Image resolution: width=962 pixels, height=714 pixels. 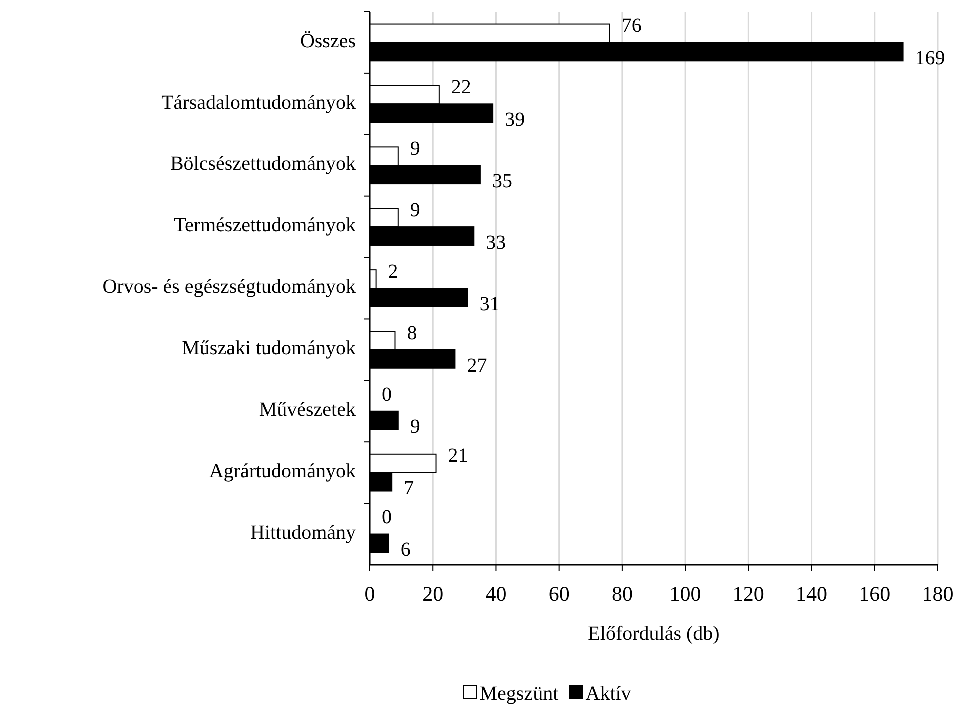 I want to click on data-label: 76, so click(x=632, y=26).